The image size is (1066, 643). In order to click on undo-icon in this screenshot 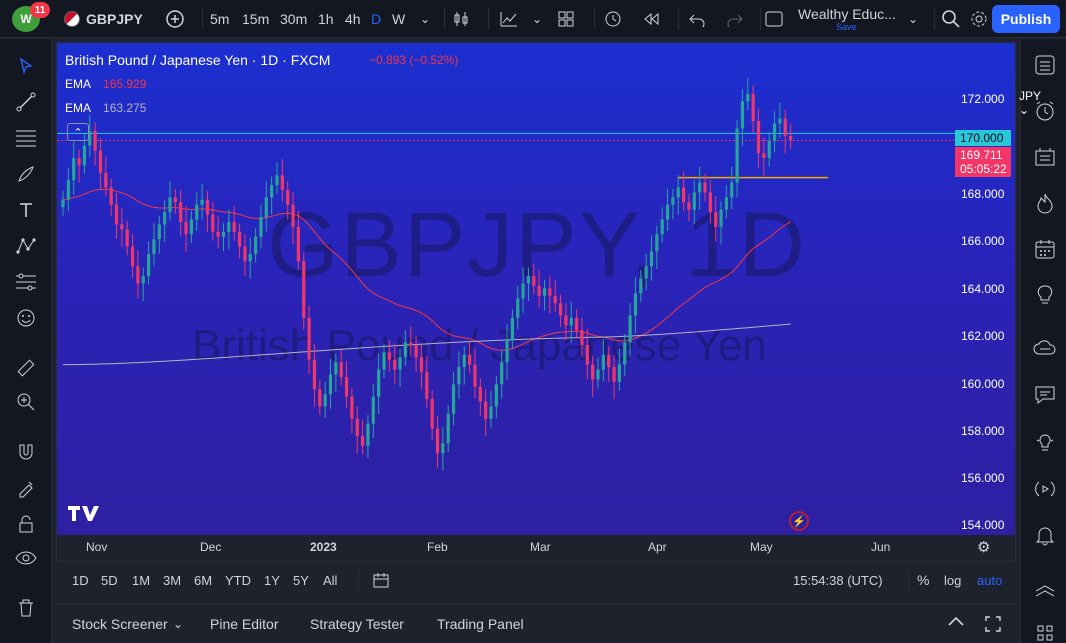, I will do `click(697, 19)`.